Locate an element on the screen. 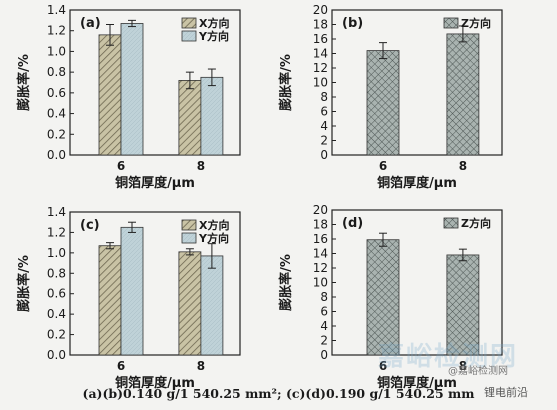 The width and height of the screenshot is (557, 410). watermark-text: 嘉峪检测网 is located at coordinates (448, 357).